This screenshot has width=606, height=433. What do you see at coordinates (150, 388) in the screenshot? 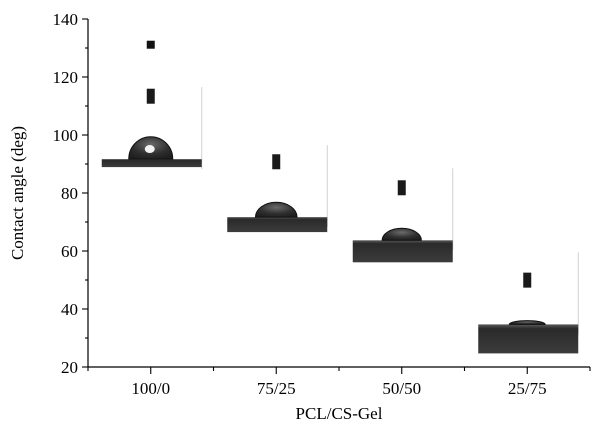
I see `x-tick-label: 100/0` at bounding box center [150, 388].